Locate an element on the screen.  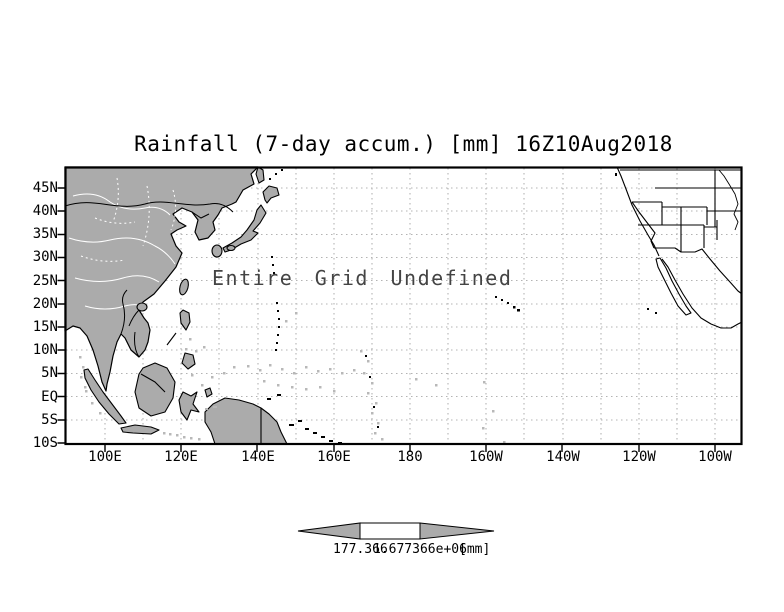
status-message: Entire Grid Undefined is located at coordinates (362, 278).